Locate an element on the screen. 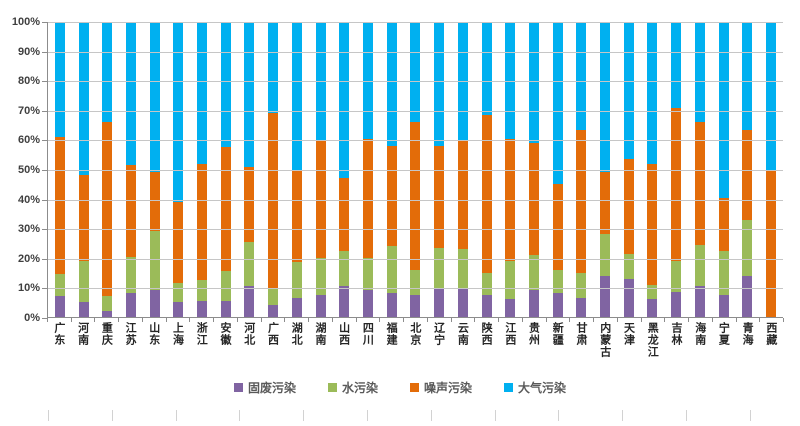 The width and height of the screenshot is (800, 426). x-axis-label-cell: 广西 is located at coordinates (273, 340).